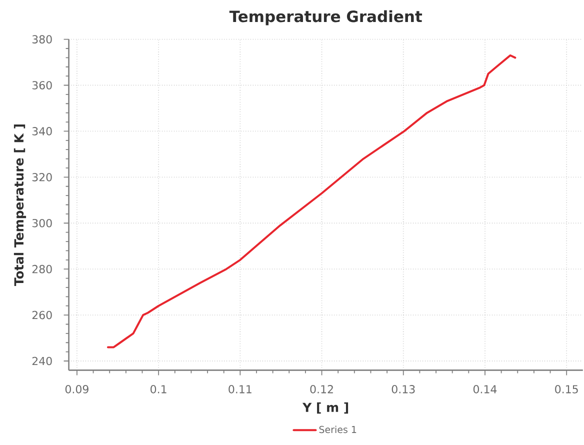 The height and width of the screenshot is (445, 584). What do you see at coordinates (76, 389) in the screenshot?
I see `x-tick-label: 0.09` at bounding box center [76, 389].